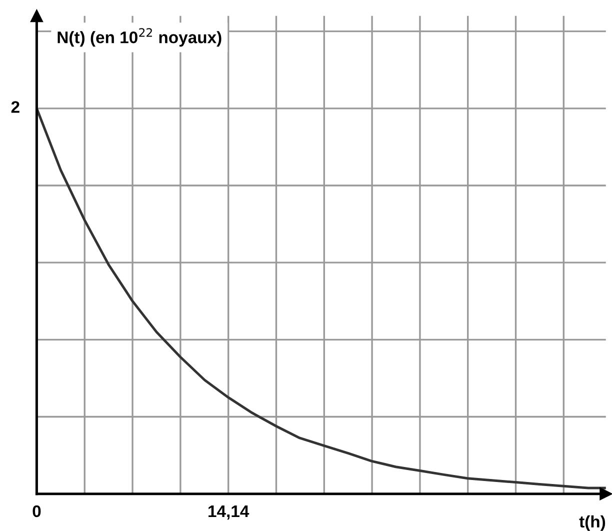  What do you see at coordinates (592, 523) in the screenshot?
I see `x-axis-title: t(h)` at bounding box center [592, 523].